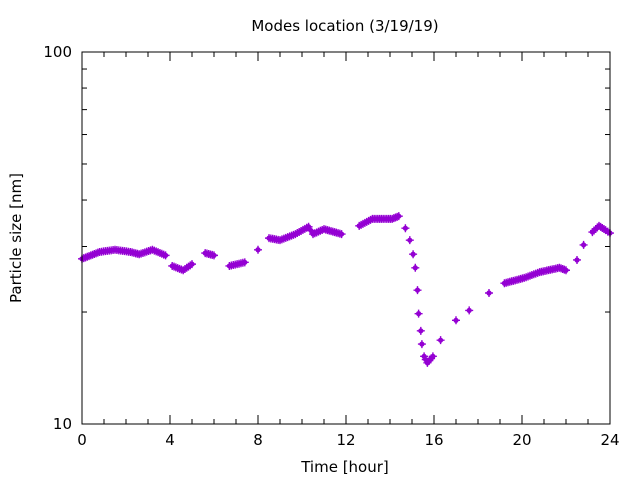 The image size is (640, 484). What do you see at coordinates (433, 440) in the screenshot?
I see `x-tick-label: 16` at bounding box center [433, 440].